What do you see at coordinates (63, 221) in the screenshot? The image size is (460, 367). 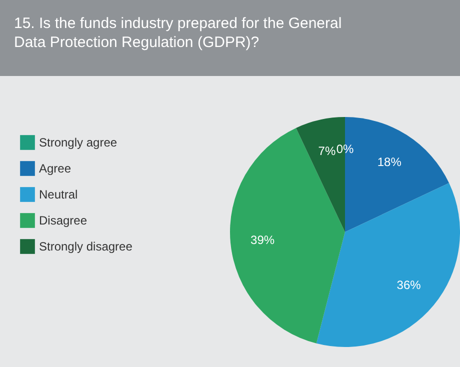 I see `legend-label: Disagree` at bounding box center [63, 221].